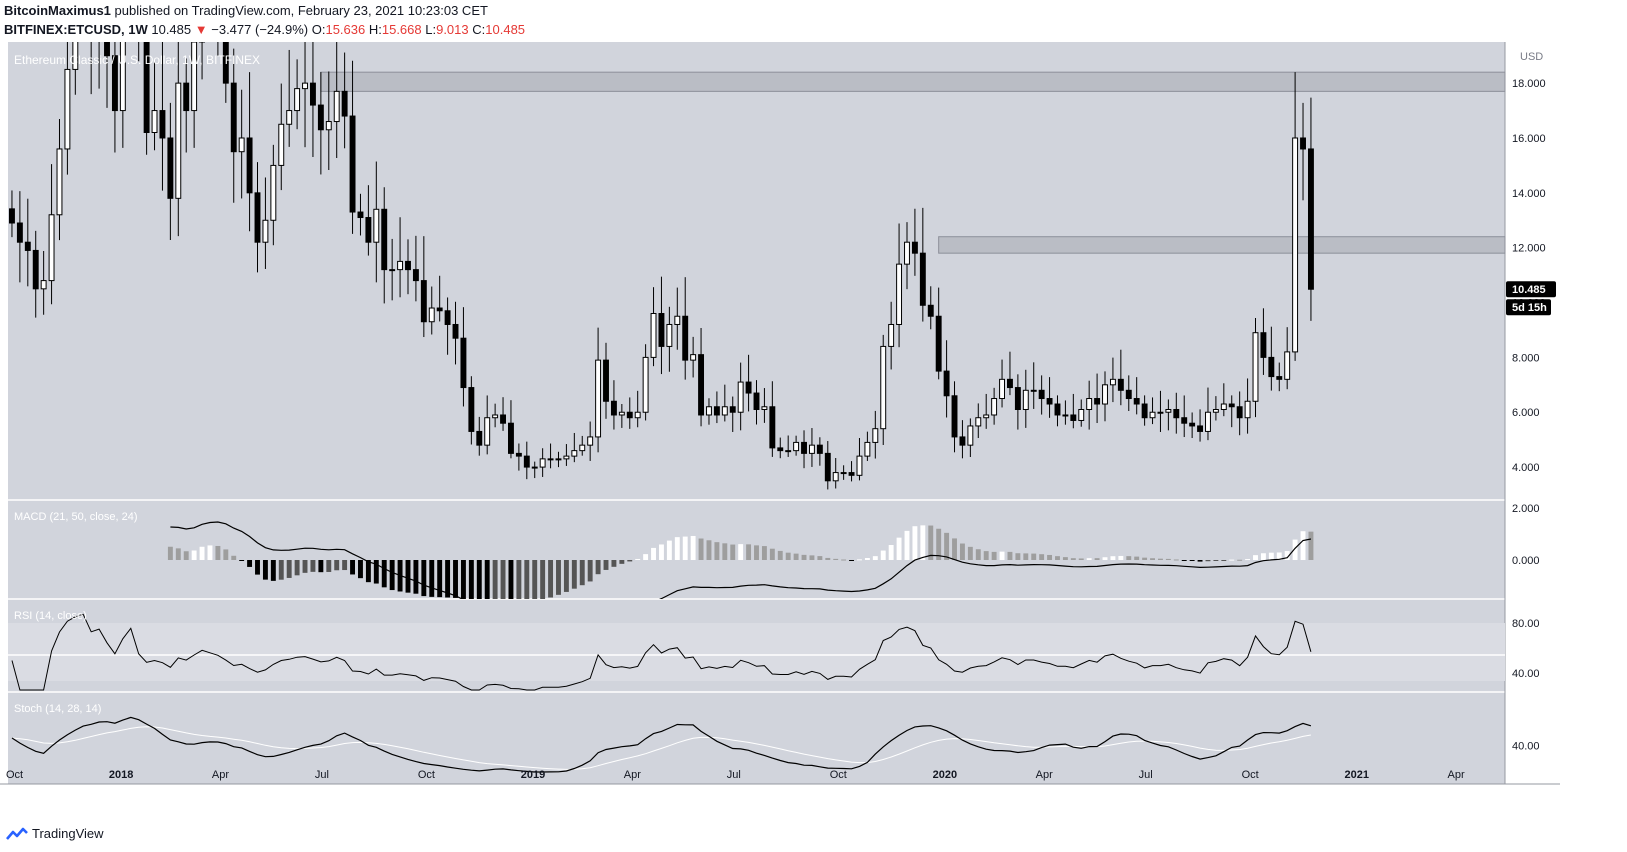 This screenshot has width=1627, height=852. What do you see at coordinates (1357, 775) in the screenshot?
I see `time-tick-label: 2021` at bounding box center [1357, 775].